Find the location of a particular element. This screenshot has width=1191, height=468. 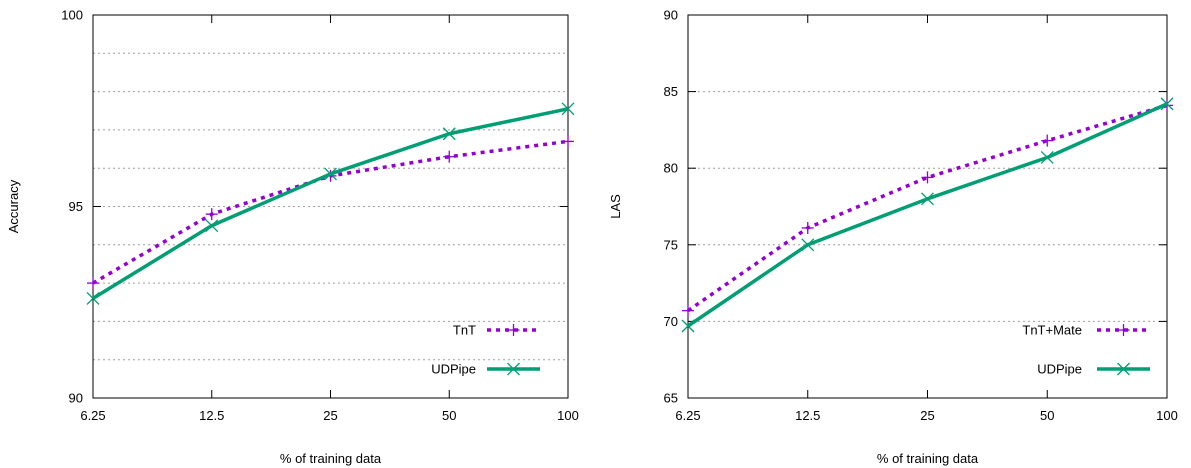

y-tick-label: 70 is located at coordinates (671, 321).